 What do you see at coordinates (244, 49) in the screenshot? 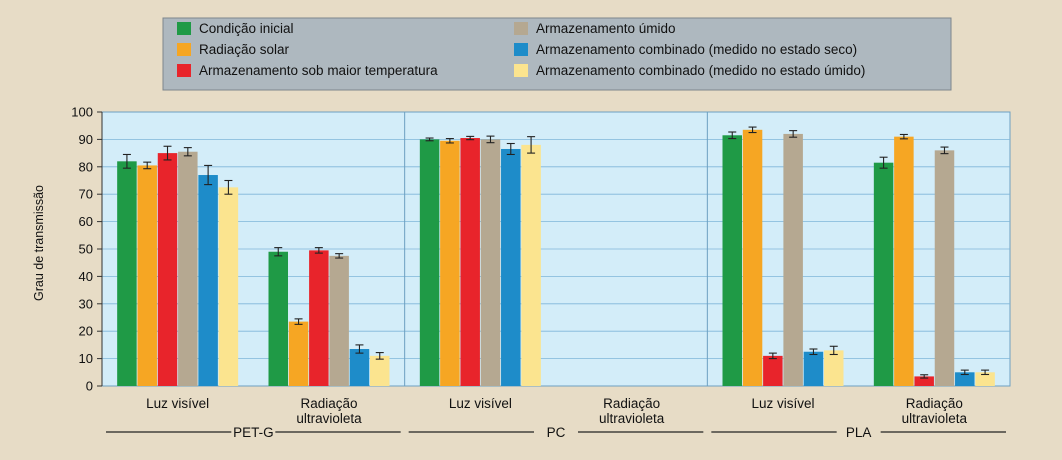
I see `legend-label: Radiação solar` at bounding box center [244, 49].